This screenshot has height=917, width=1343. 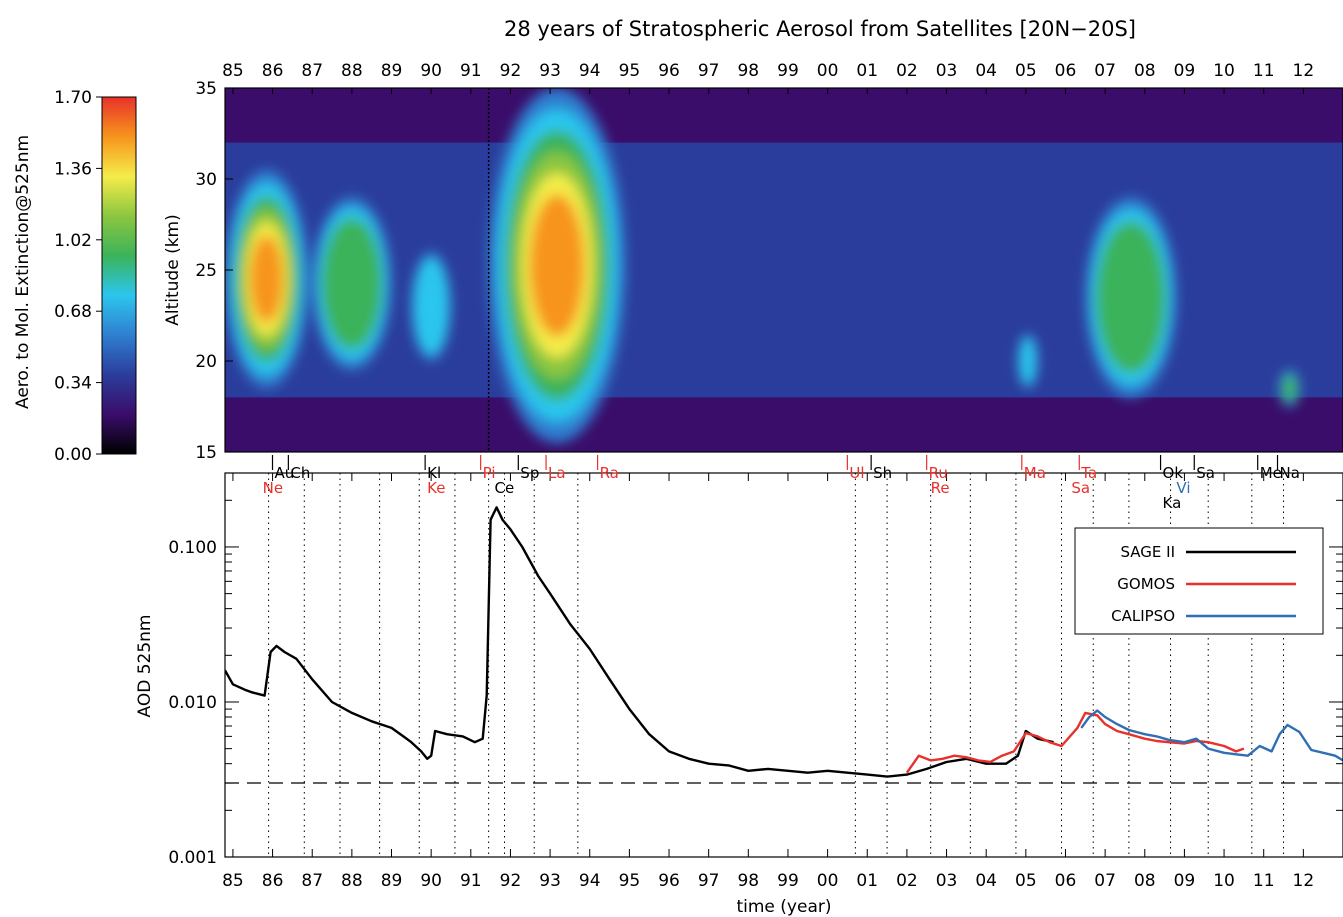 What do you see at coordinates (206, 453) in the screenshot?
I see `heatmap-y-tick-label: 15` at bounding box center [206, 453].